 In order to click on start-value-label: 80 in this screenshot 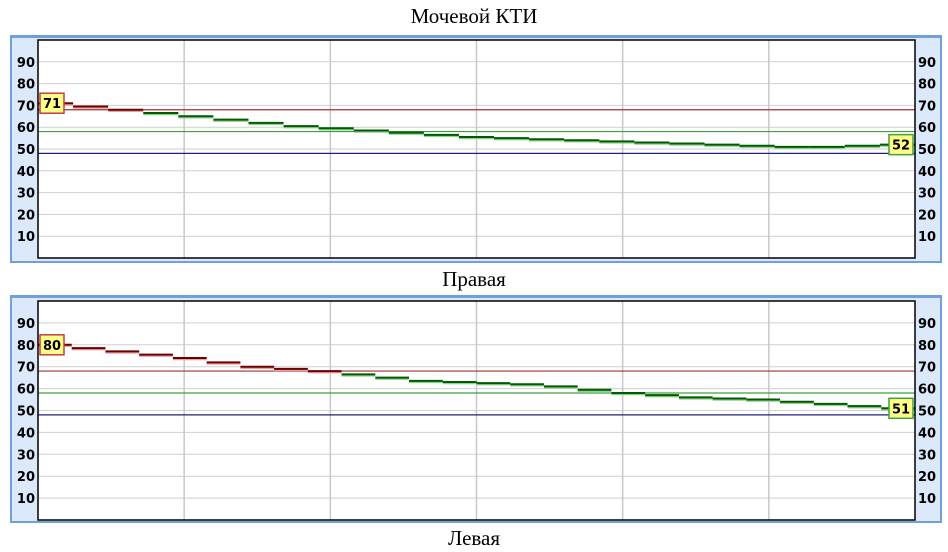, I will do `click(52, 346)`.